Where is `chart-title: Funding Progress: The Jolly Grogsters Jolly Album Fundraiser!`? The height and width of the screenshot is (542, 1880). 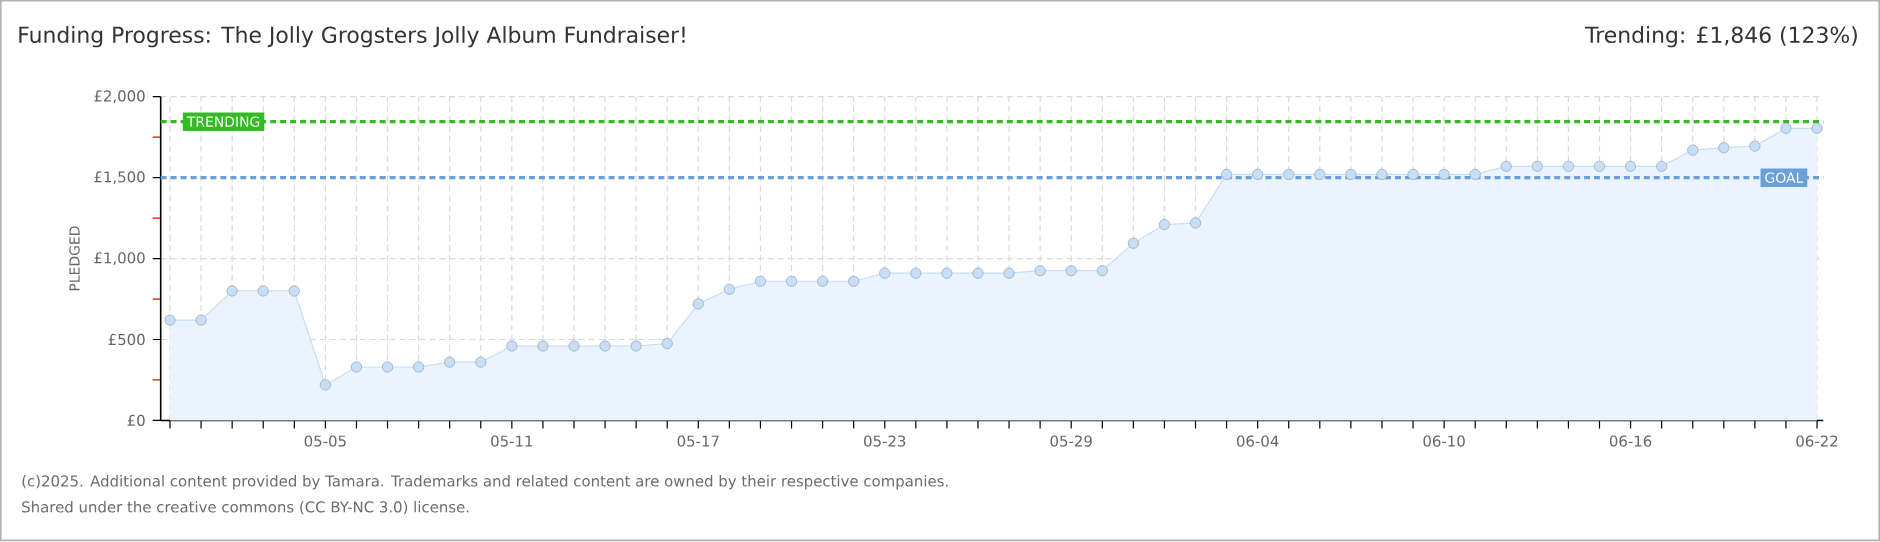 chart-title: Funding Progress: The Jolly Grogsters Jolly Album Fundraiser! is located at coordinates (352, 37).